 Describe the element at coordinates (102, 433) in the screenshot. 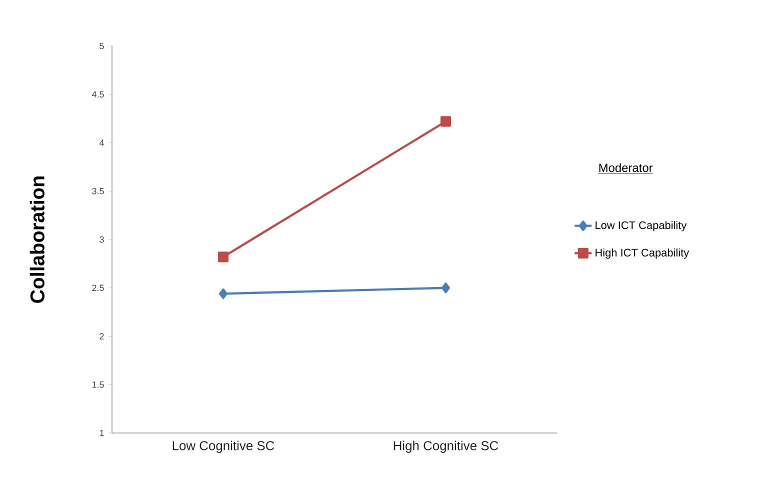

I see `y-tick-label: 1` at that location.